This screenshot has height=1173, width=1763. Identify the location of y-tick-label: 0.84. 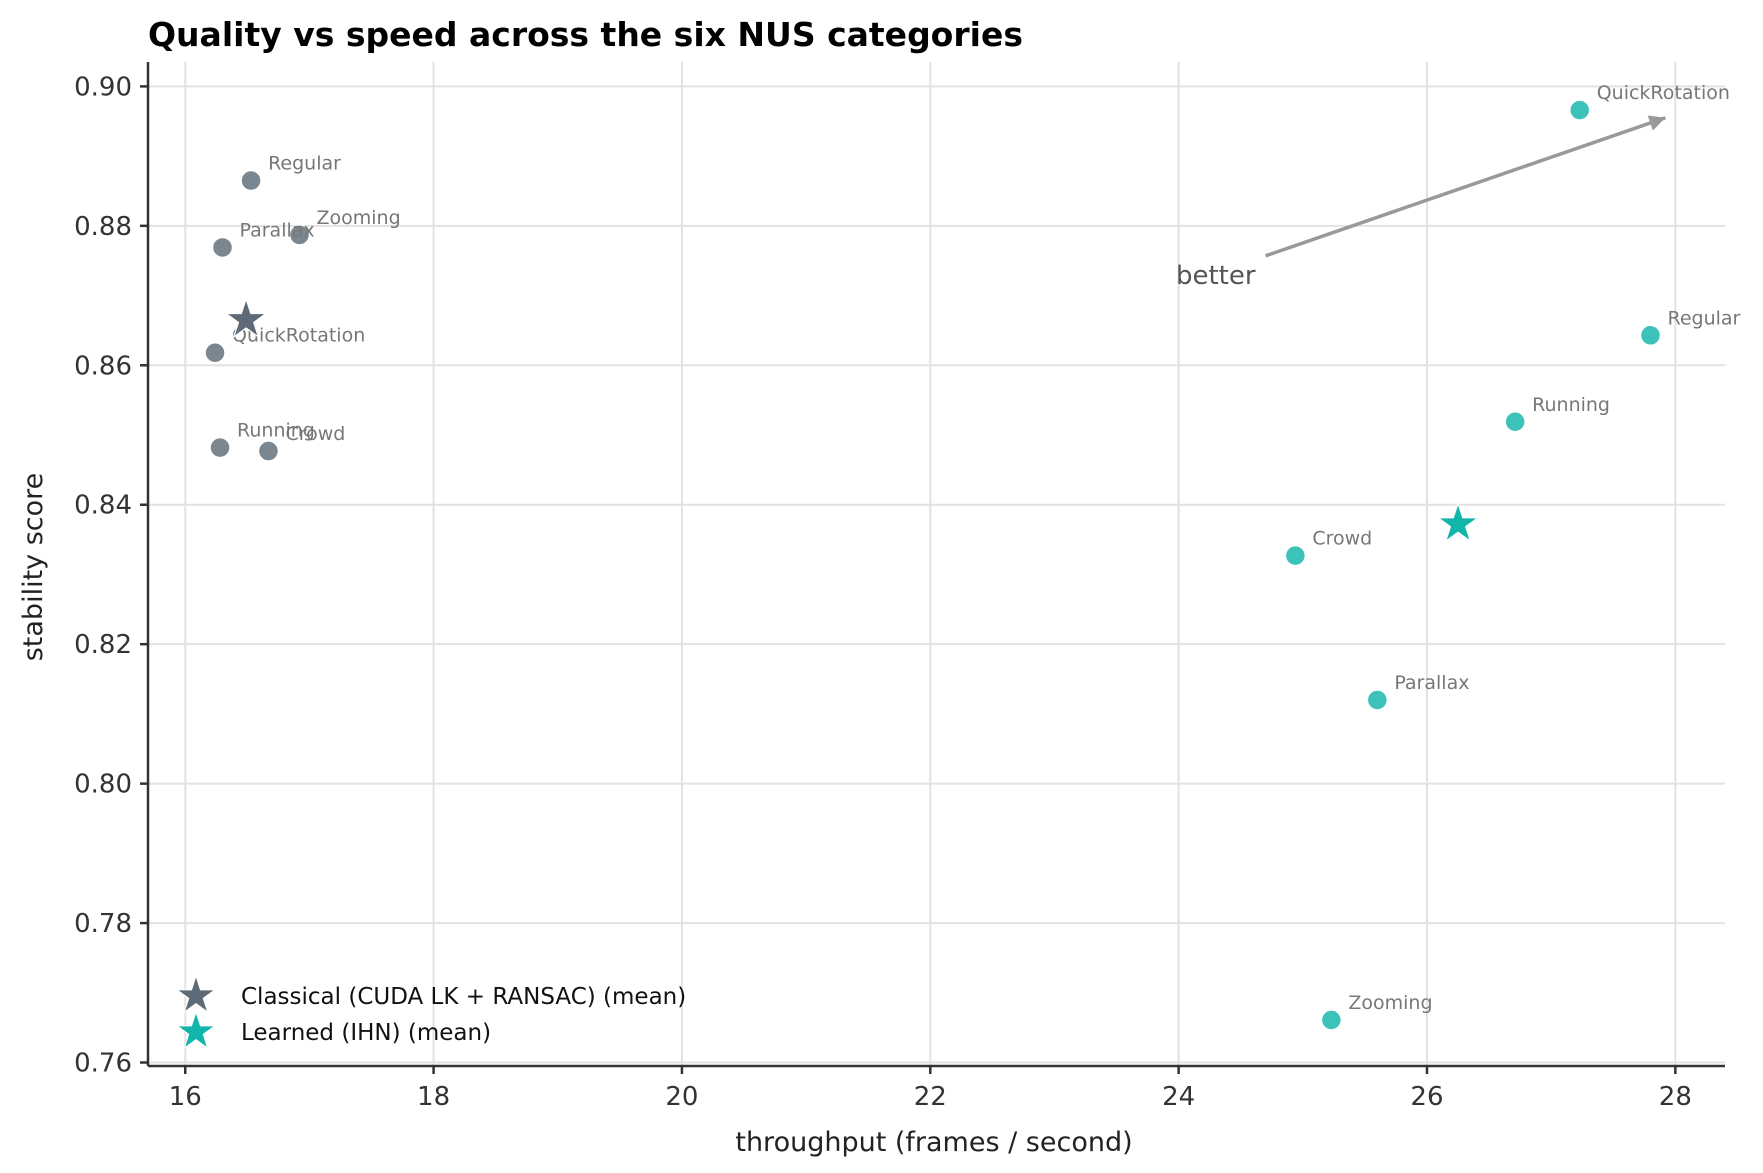
(103, 506).